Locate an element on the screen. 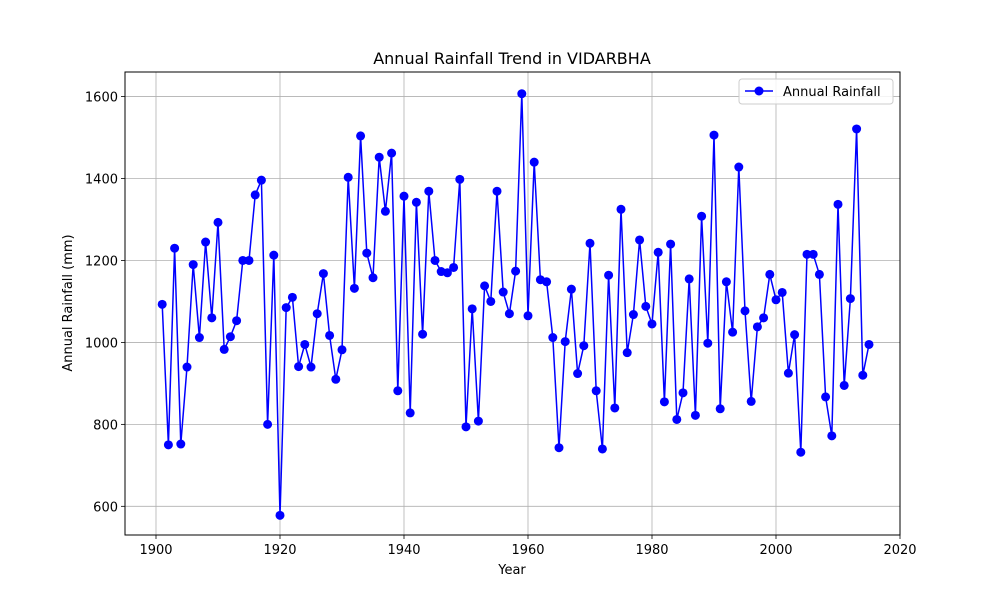 The height and width of the screenshot is (600, 1000). y-tick-label: 1200 is located at coordinates (101, 261).